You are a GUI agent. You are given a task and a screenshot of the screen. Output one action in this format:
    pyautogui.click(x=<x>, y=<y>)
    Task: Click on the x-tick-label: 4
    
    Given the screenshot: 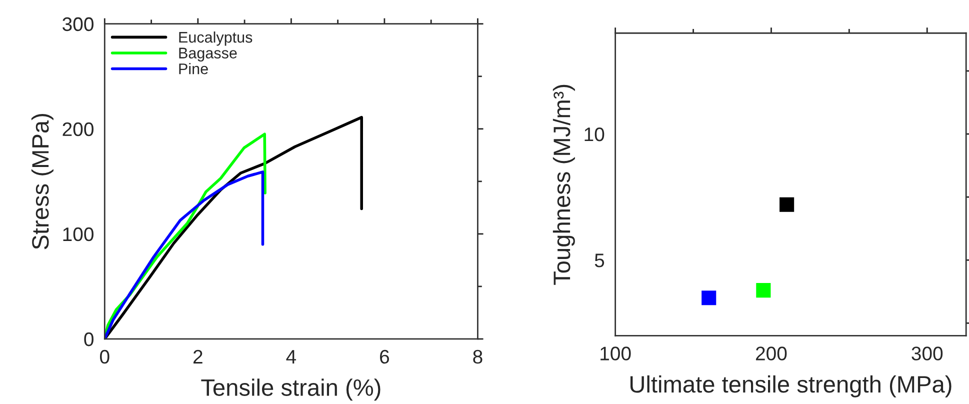 What is the action you would take?
    pyautogui.click(x=291, y=357)
    